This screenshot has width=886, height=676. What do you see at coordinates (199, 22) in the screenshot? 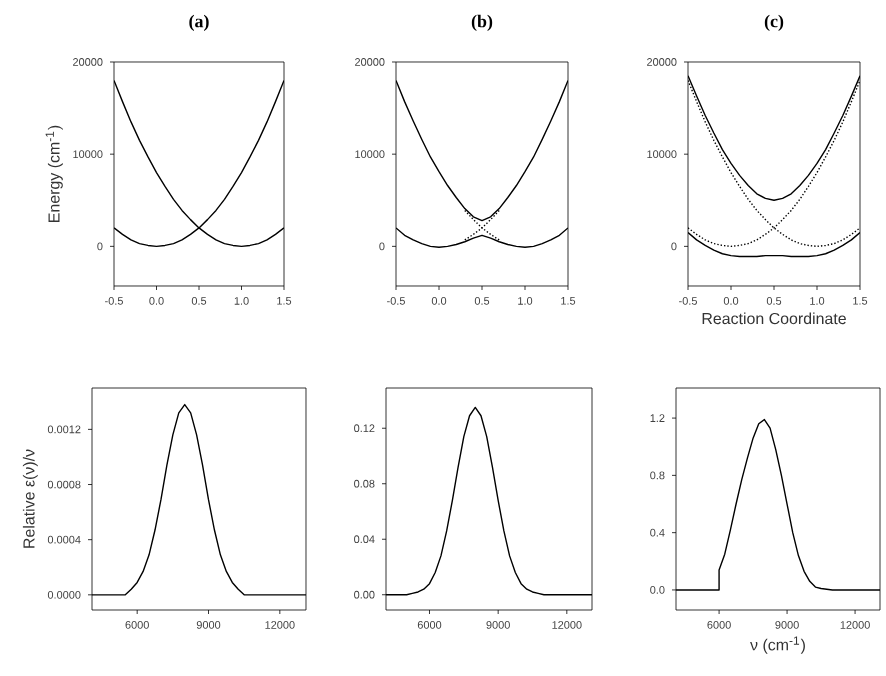
I see `chart-title: (a)` at bounding box center [199, 22].